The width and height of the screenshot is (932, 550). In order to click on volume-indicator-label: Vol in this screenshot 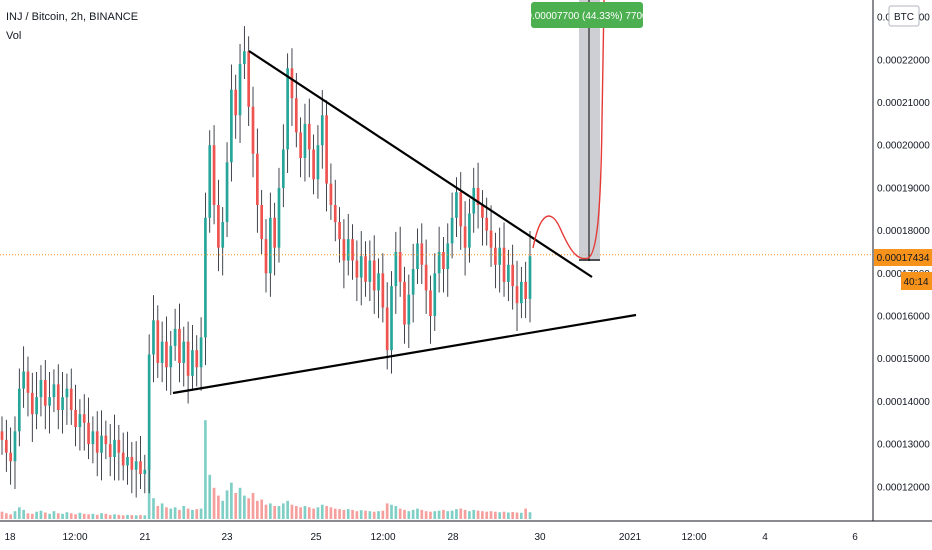, I will do `click(14, 36)`.